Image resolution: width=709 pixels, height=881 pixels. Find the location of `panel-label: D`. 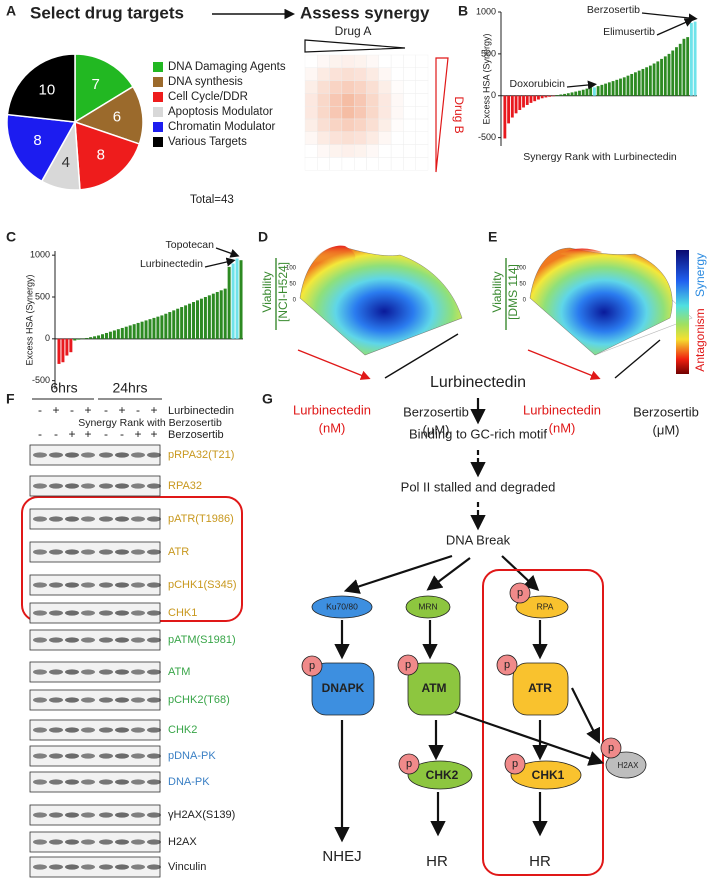

panel-label: D is located at coordinates (263, 237).